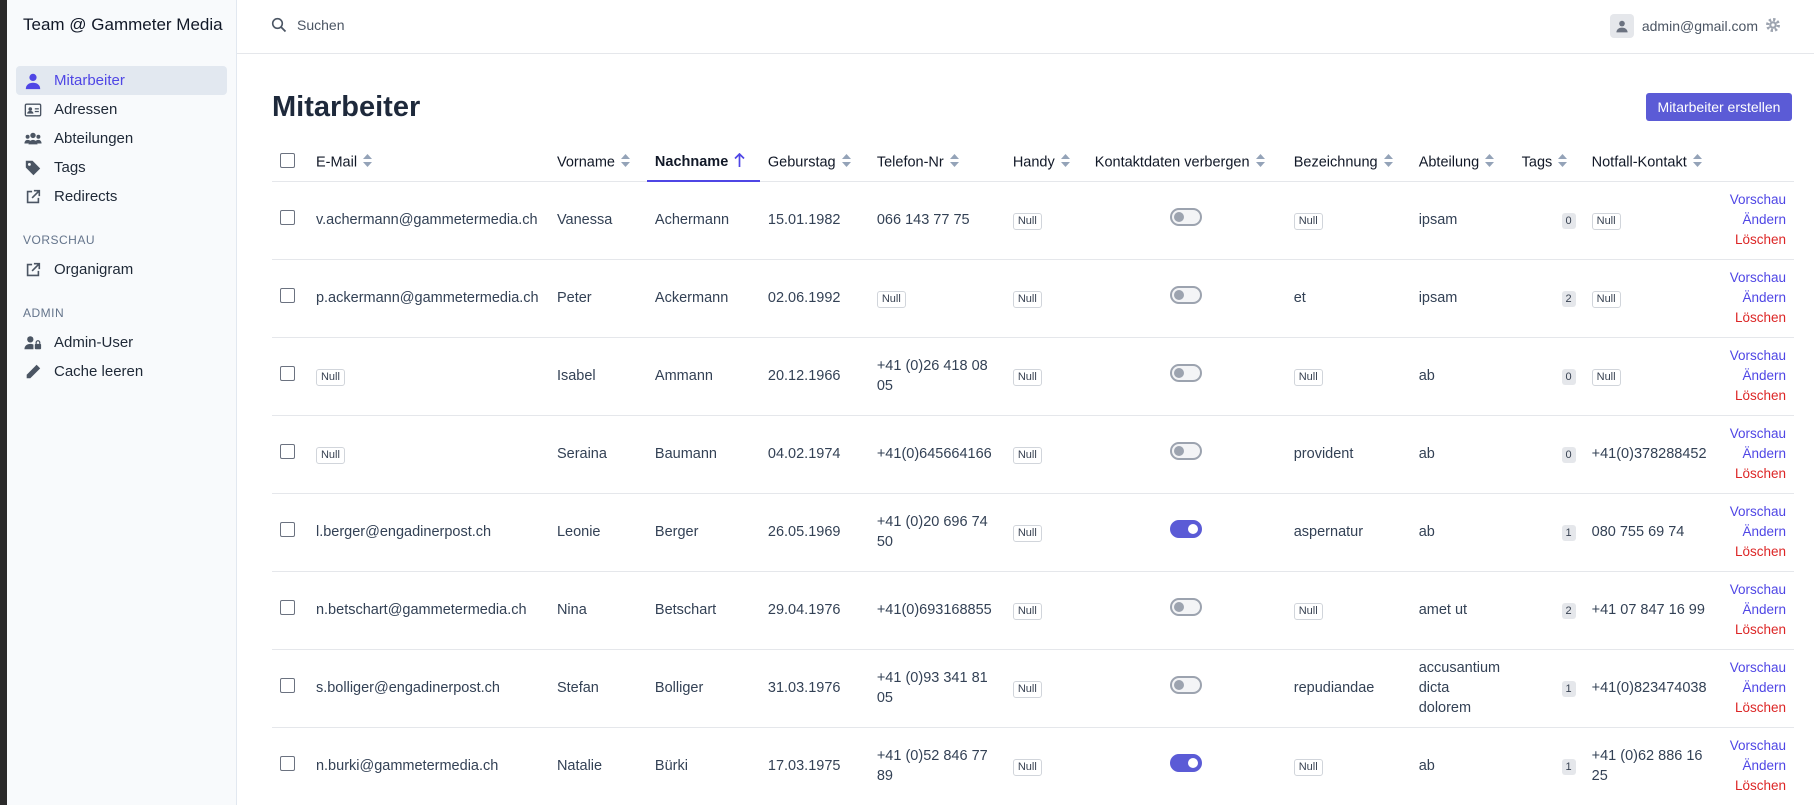 The image size is (1814, 805). I want to click on column-header-nachname: Nachname, so click(703, 163).